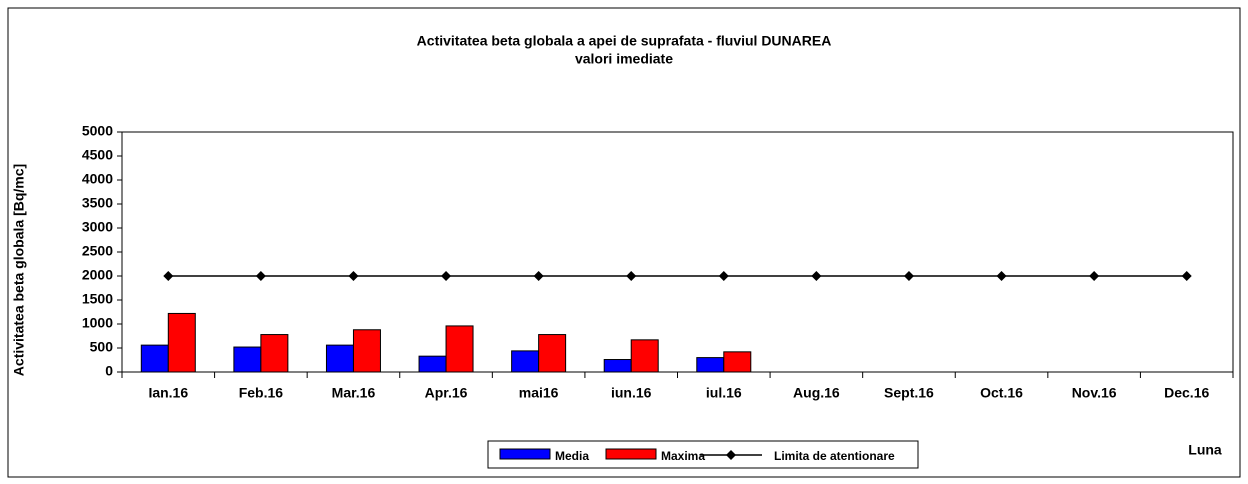  What do you see at coordinates (539, 393) in the screenshot?
I see `x-tick-label: mai16` at bounding box center [539, 393].